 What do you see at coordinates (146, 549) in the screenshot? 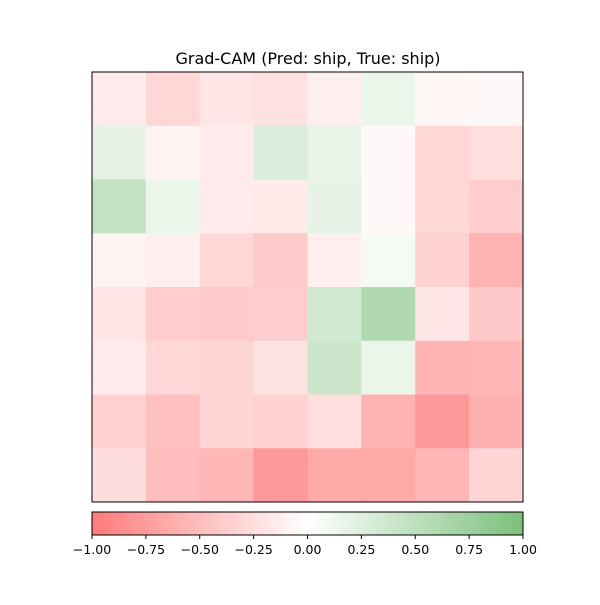
I see `colorbar-tick-label: −0.75` at bounding box center [146, 549].